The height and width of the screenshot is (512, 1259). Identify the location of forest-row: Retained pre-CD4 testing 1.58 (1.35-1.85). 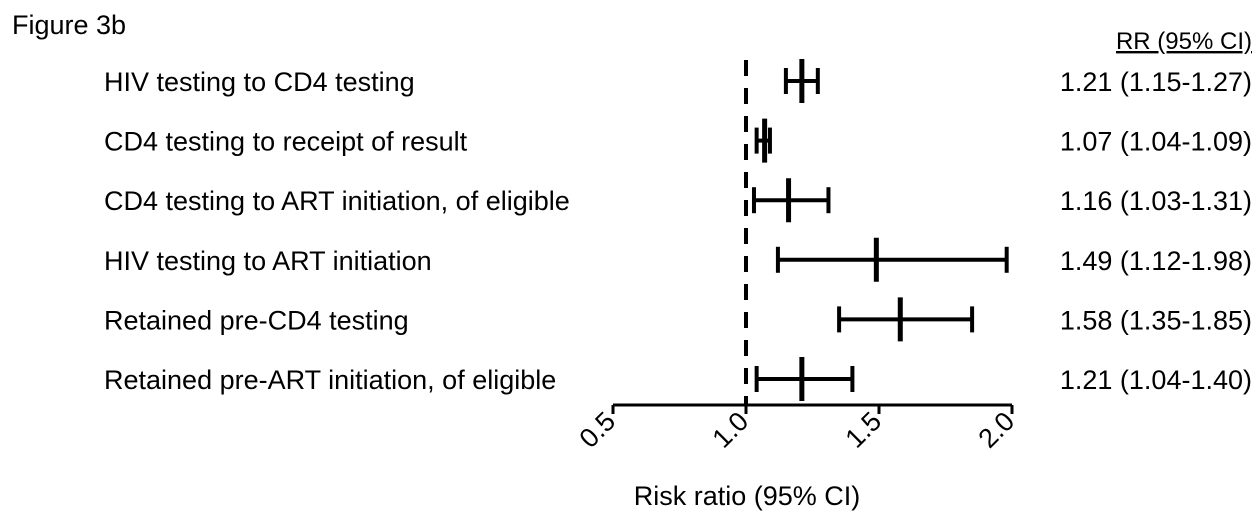
(678, 319).